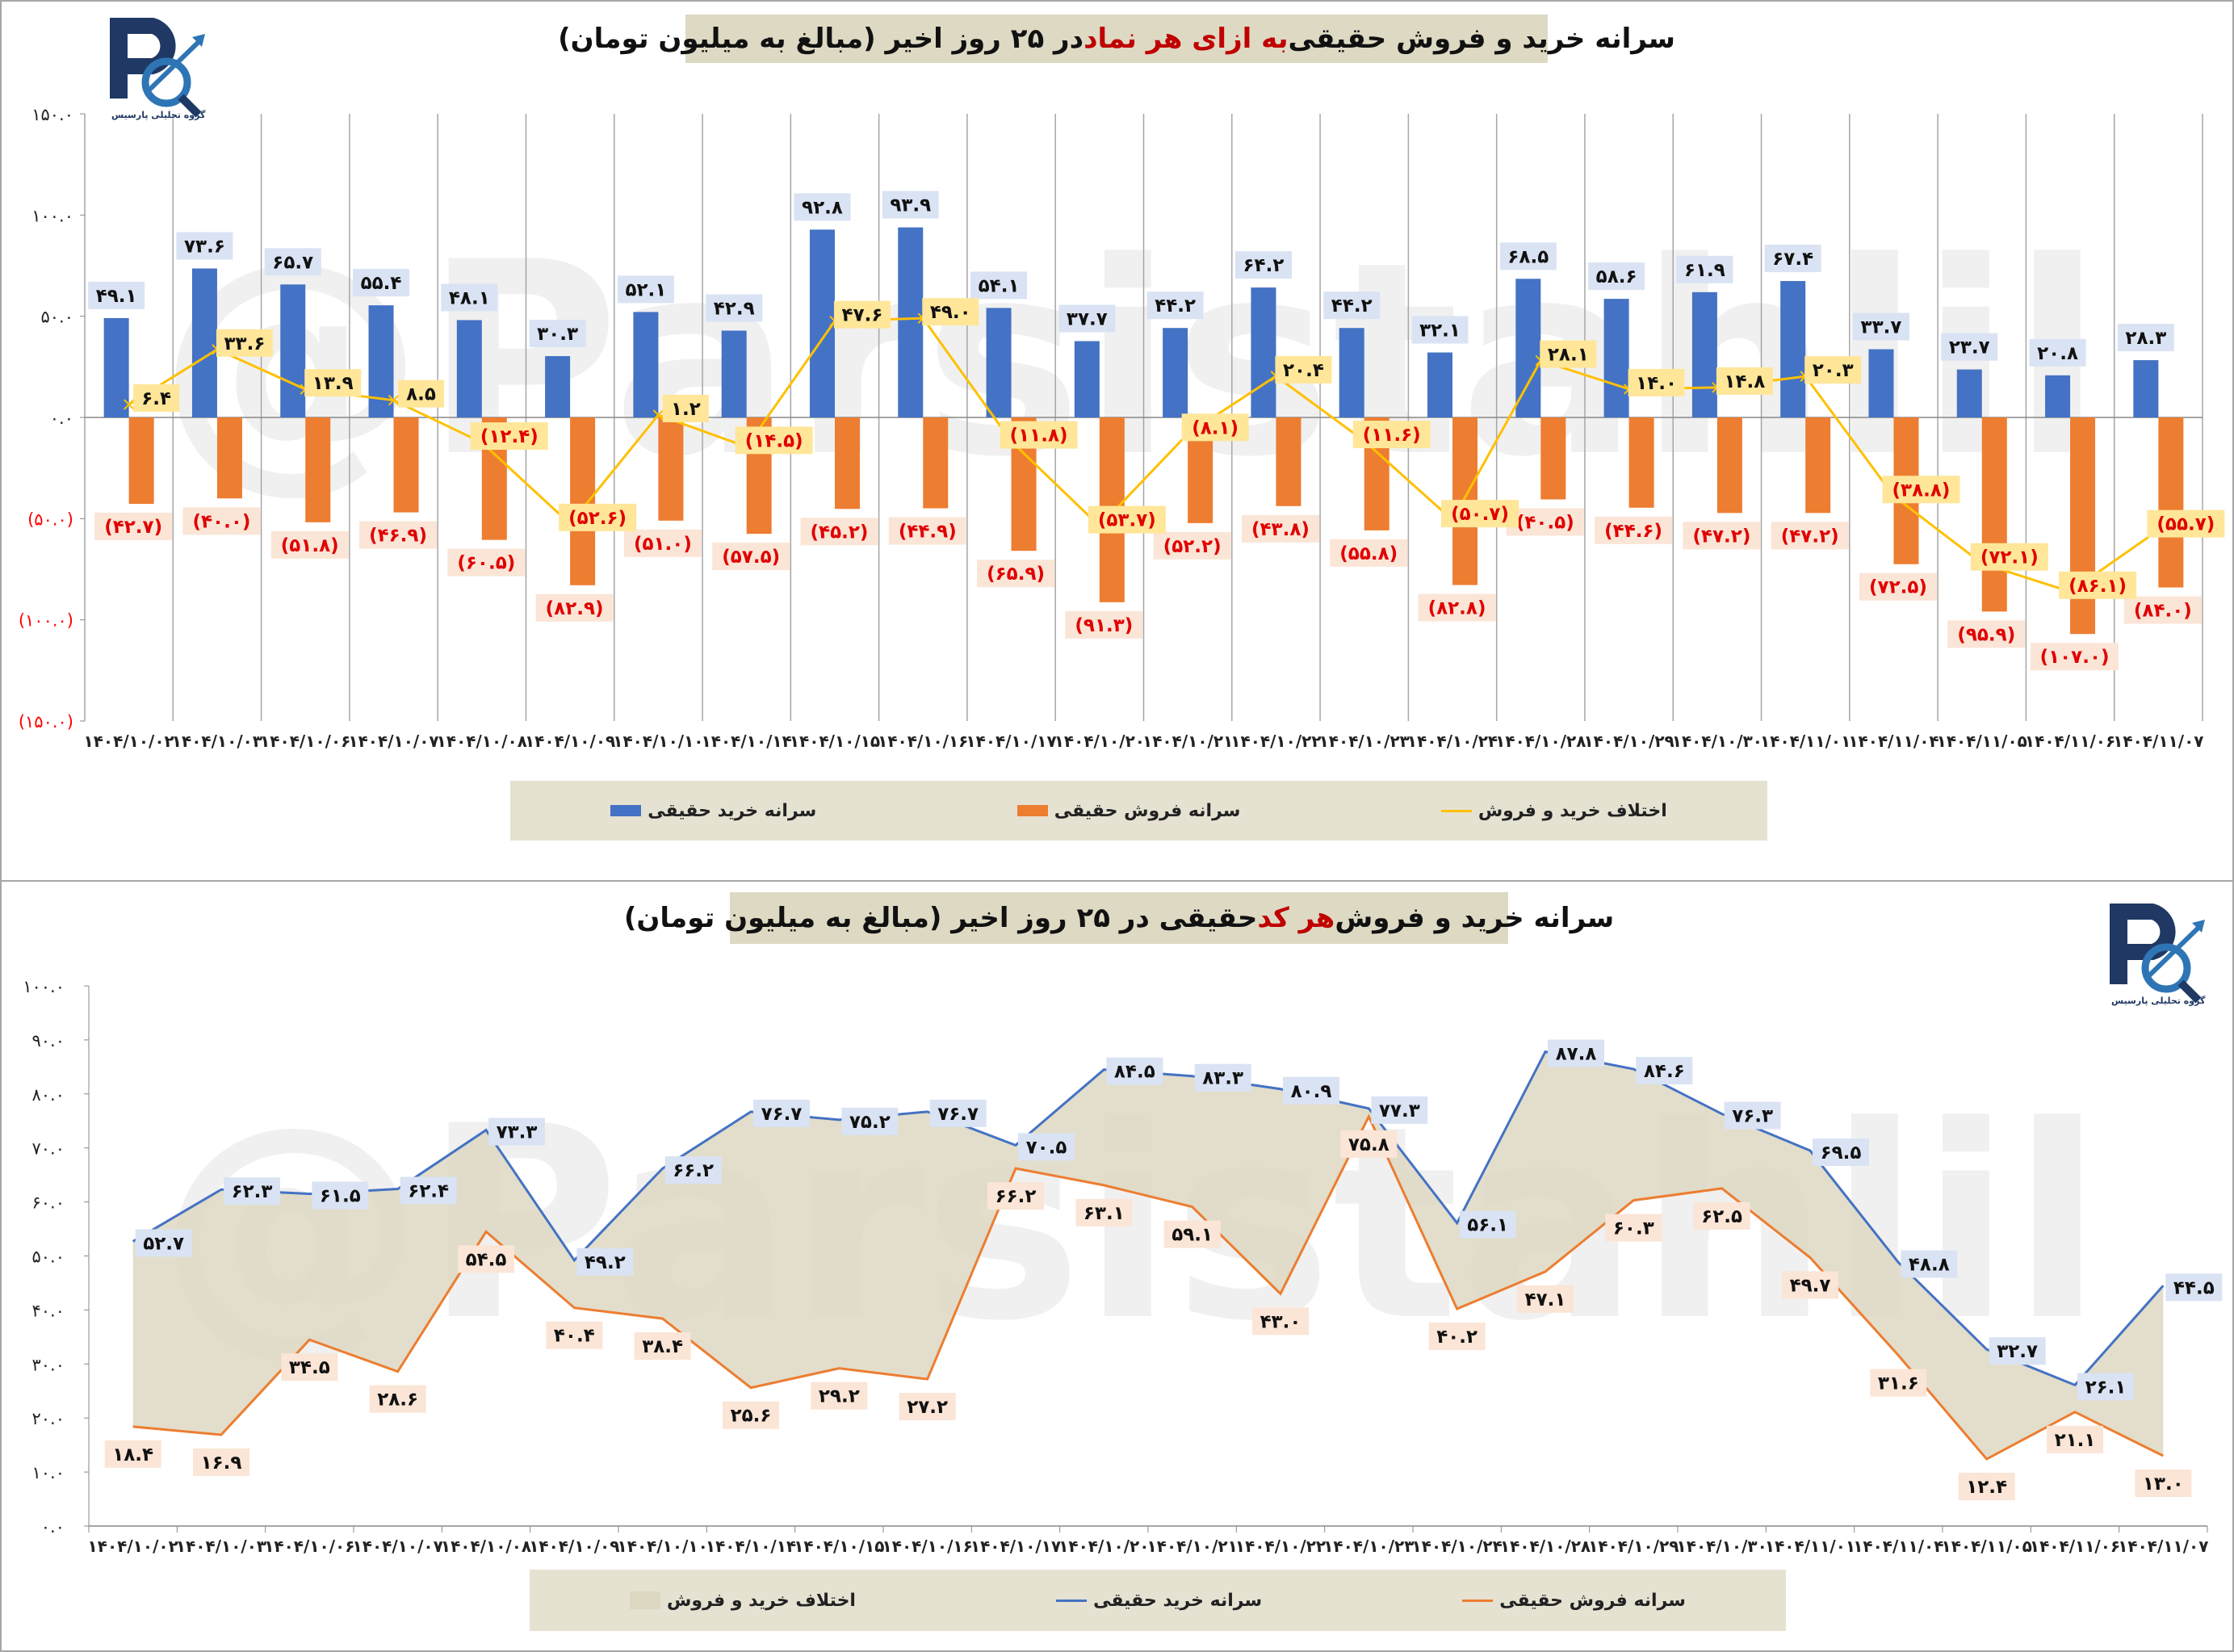 The width and height of the screenshot is (2234, 1652). What do you see at coordinates (1572, 810) in the screenshot?
I see `legend-diff-label: اختلاف خرید و فروش` at bounding box center [1572, 810].